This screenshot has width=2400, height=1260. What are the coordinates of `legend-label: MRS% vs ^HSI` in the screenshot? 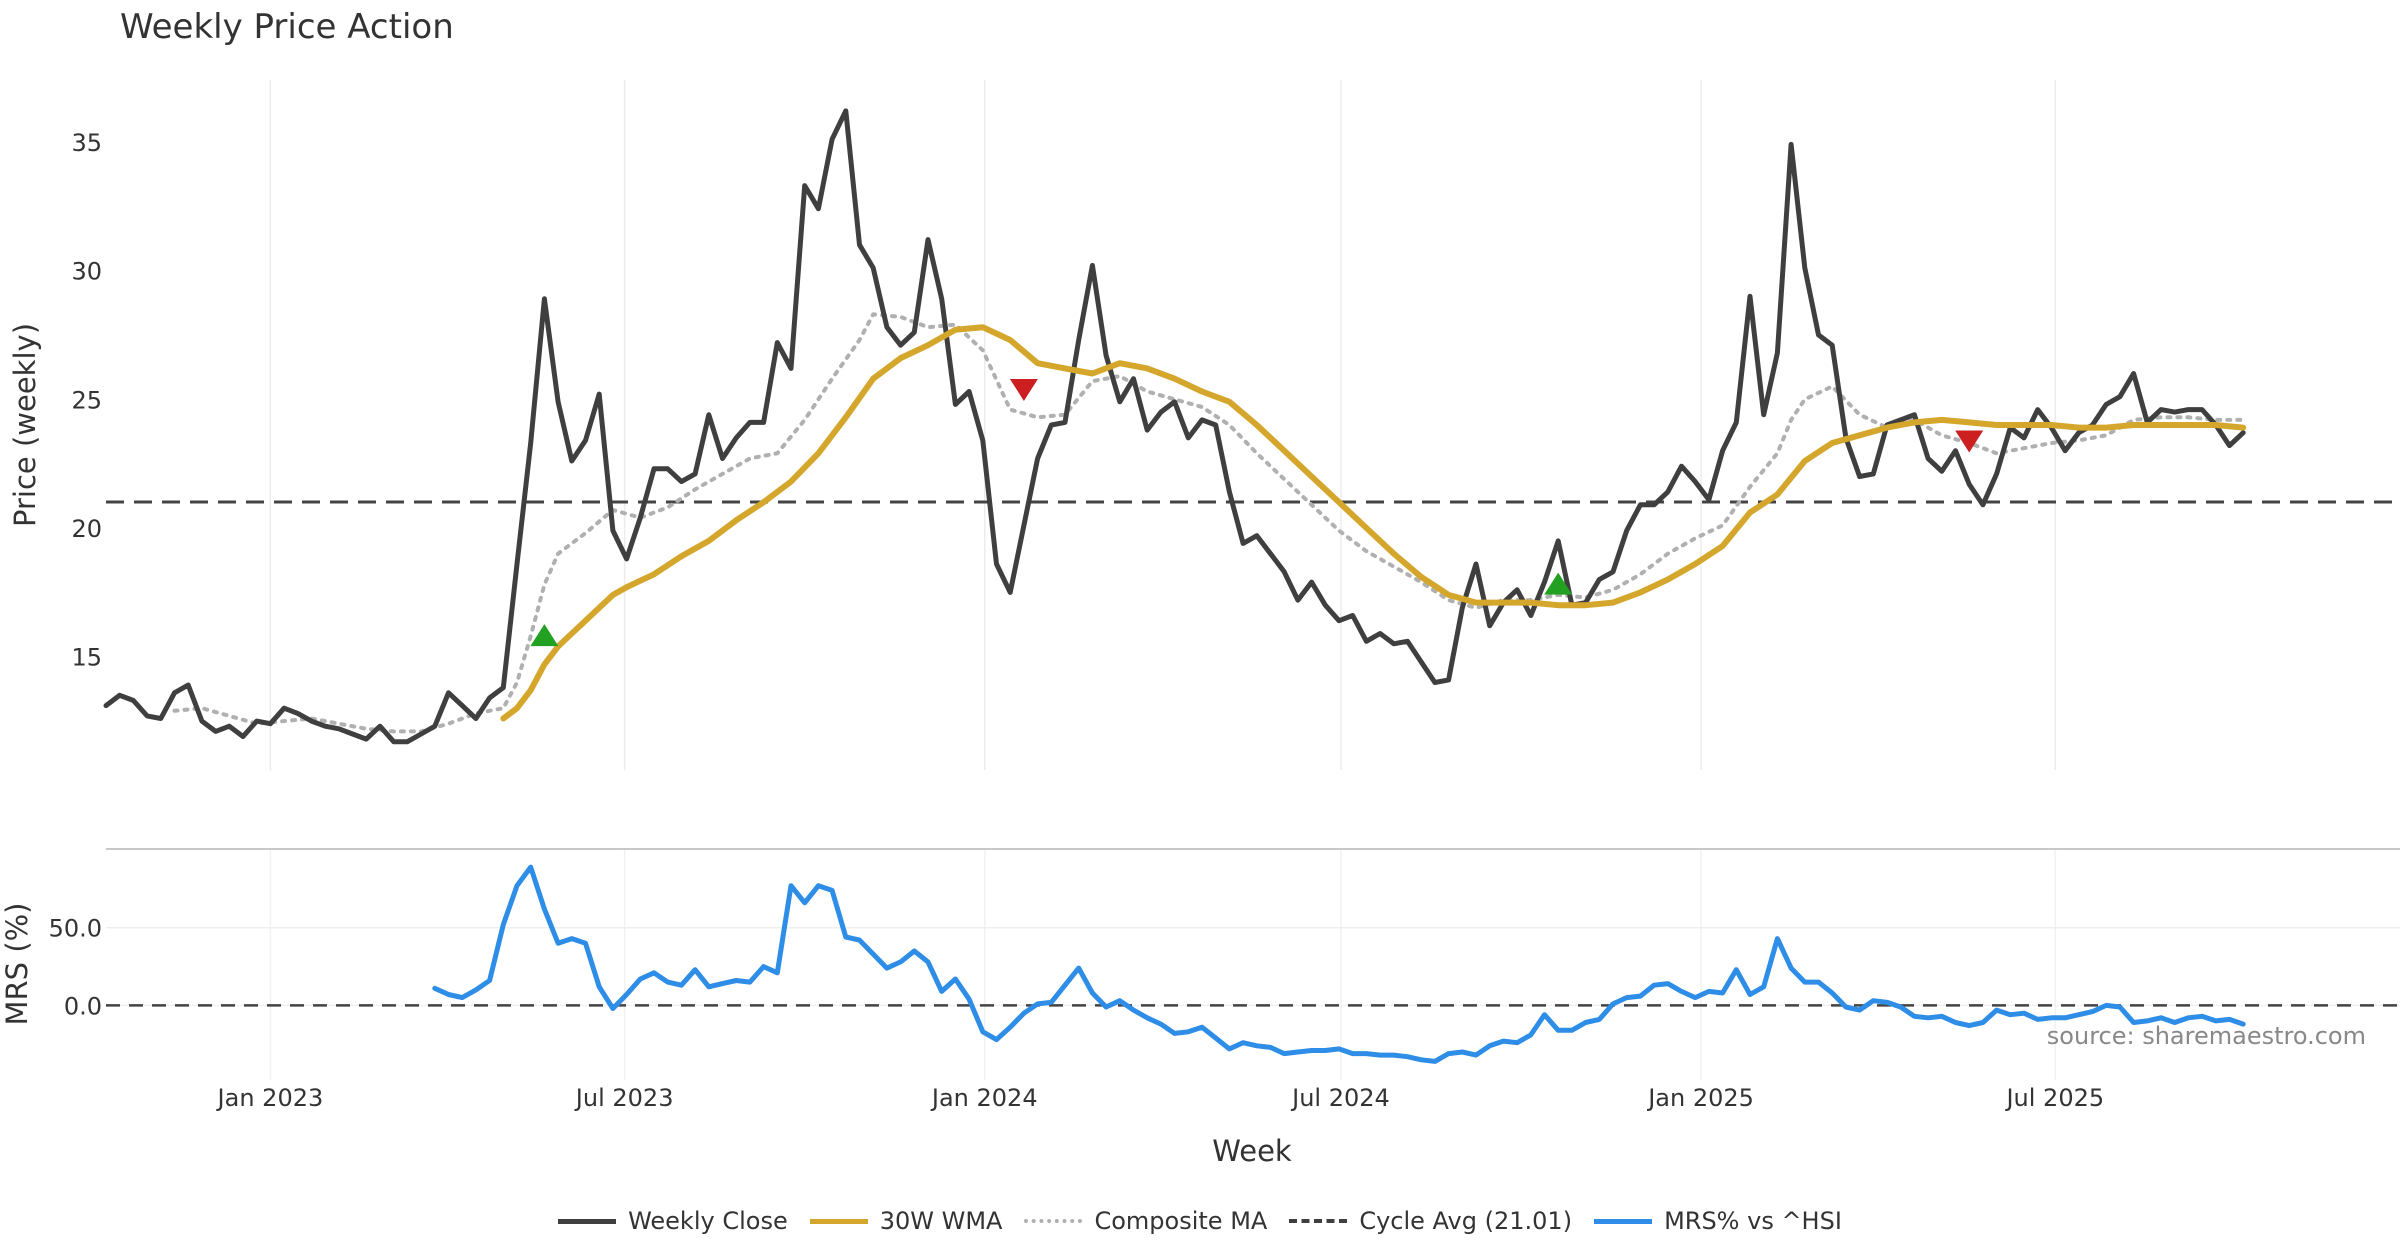 It's located at (1753, 1221).